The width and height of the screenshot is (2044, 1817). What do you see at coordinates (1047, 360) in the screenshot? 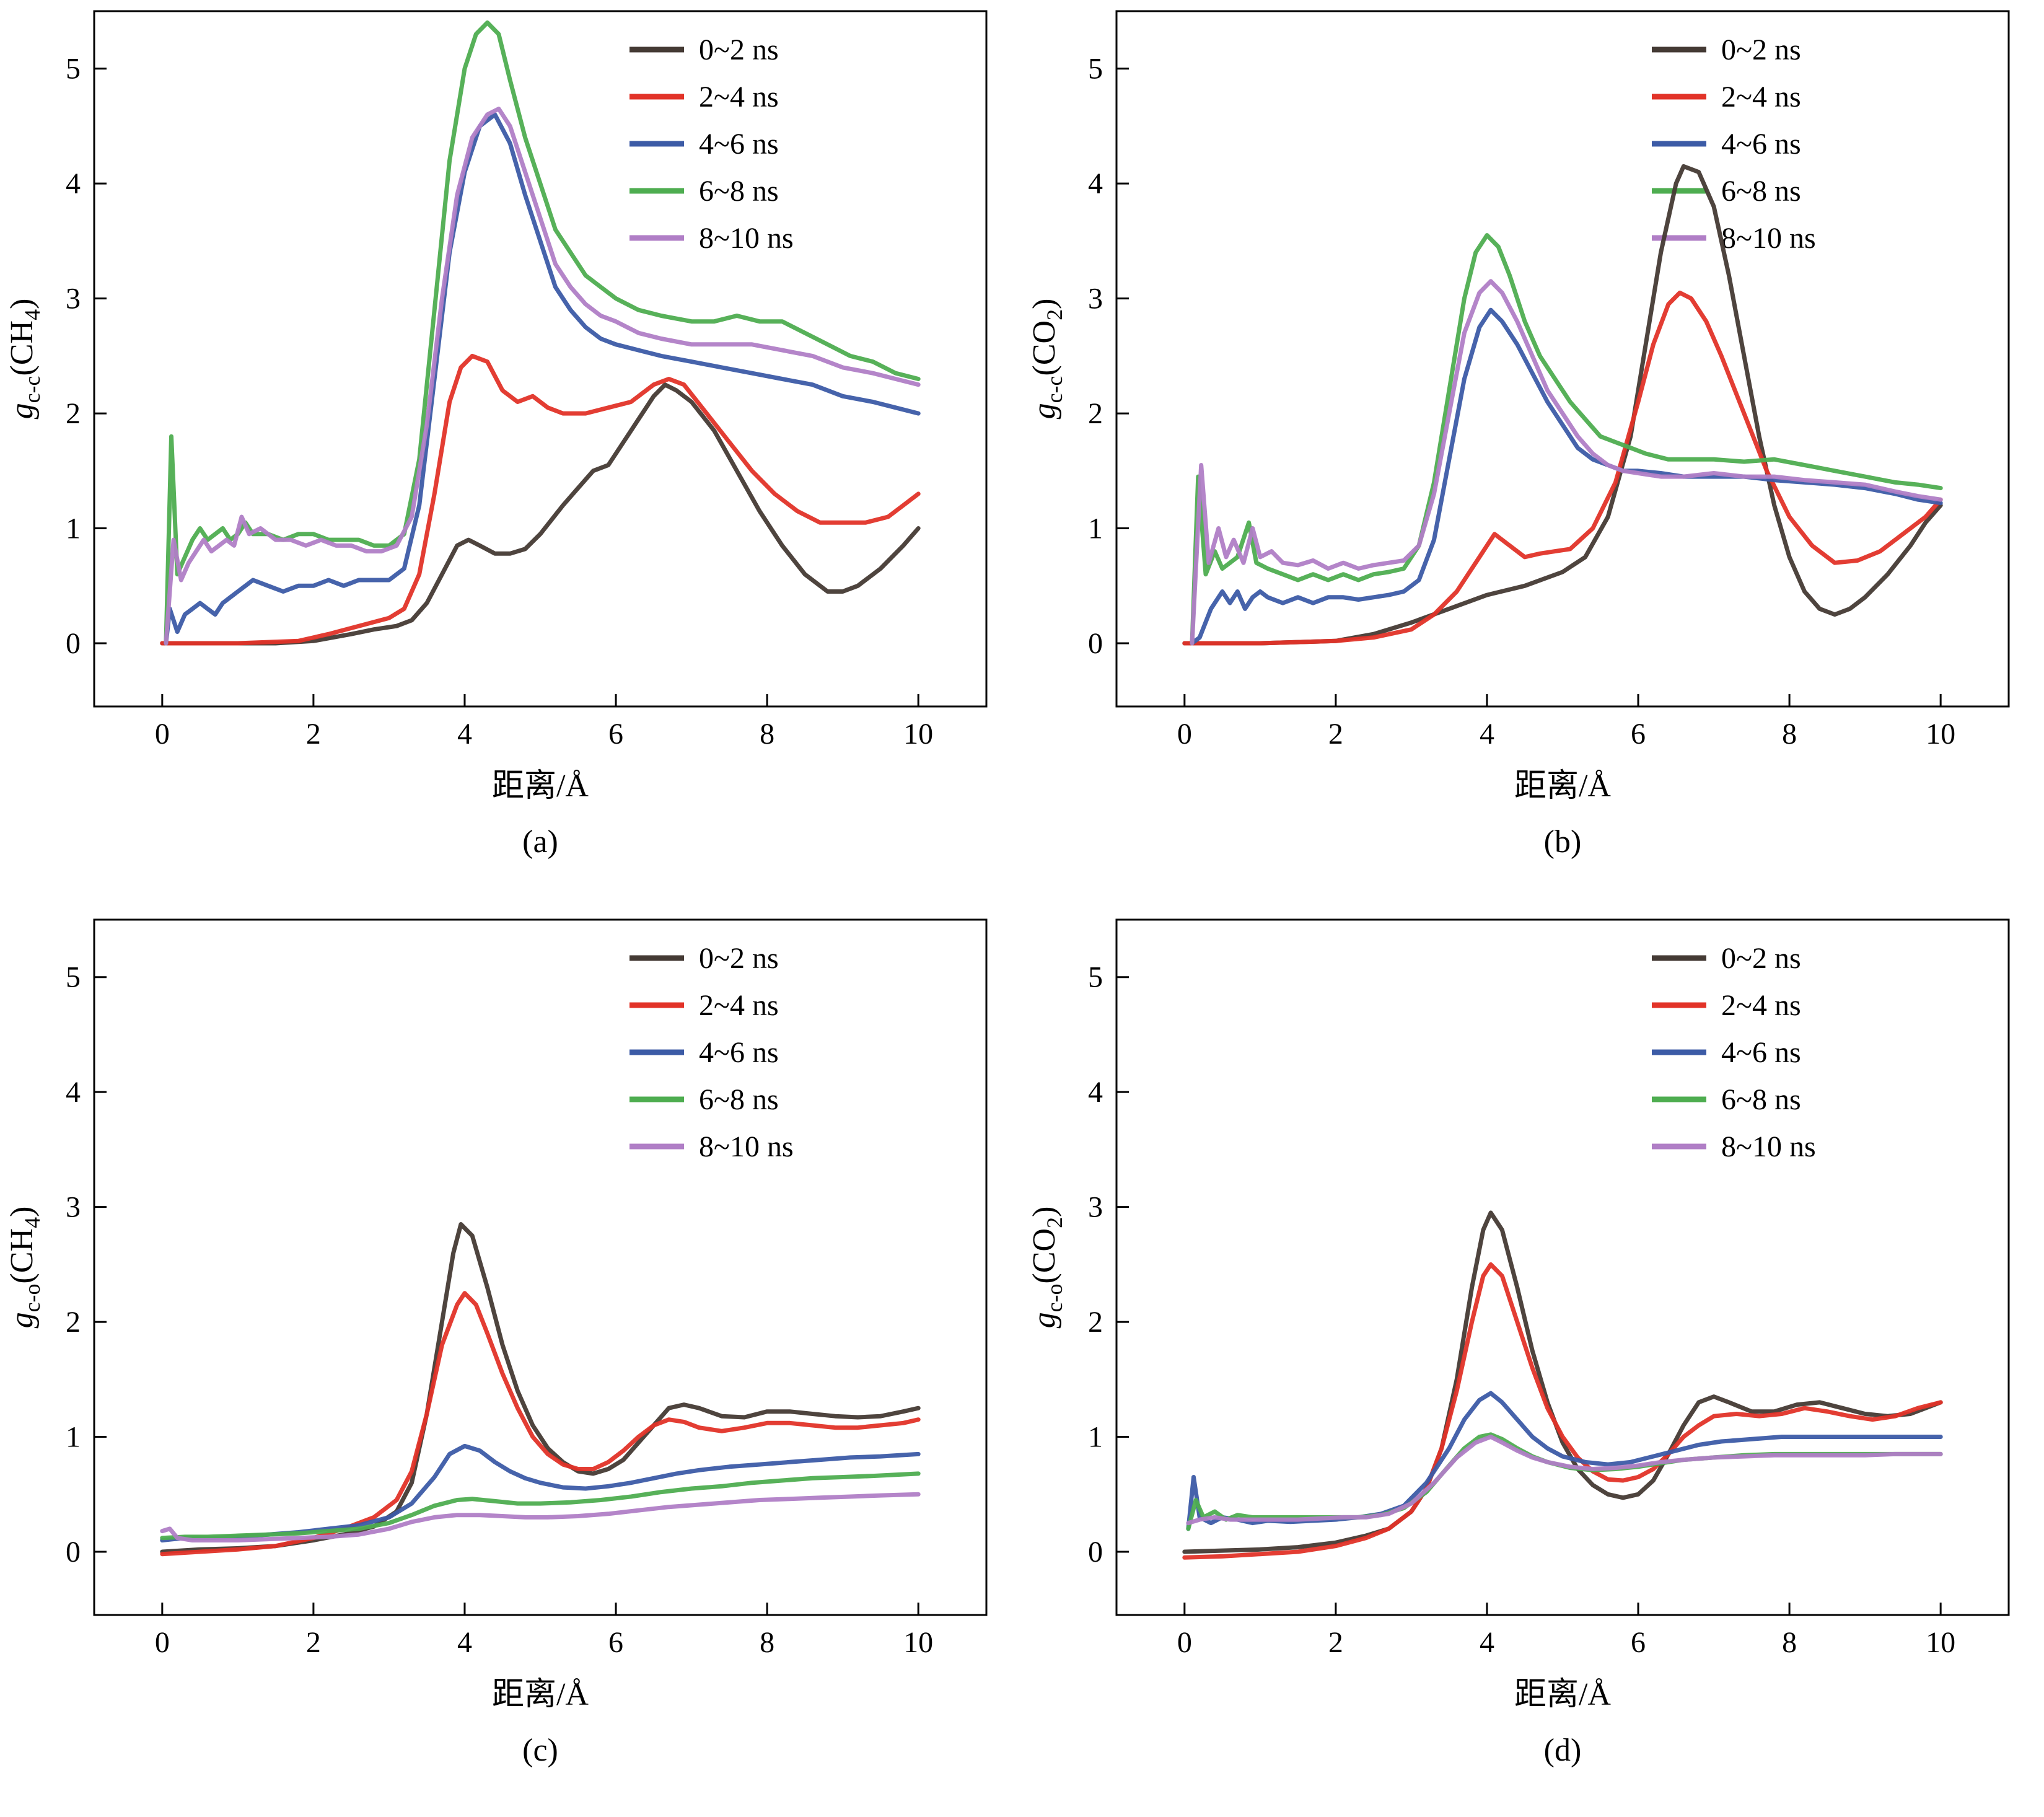
I see `y-axis-label: gc-c(CO2)` at bounding box center [1047, 360].